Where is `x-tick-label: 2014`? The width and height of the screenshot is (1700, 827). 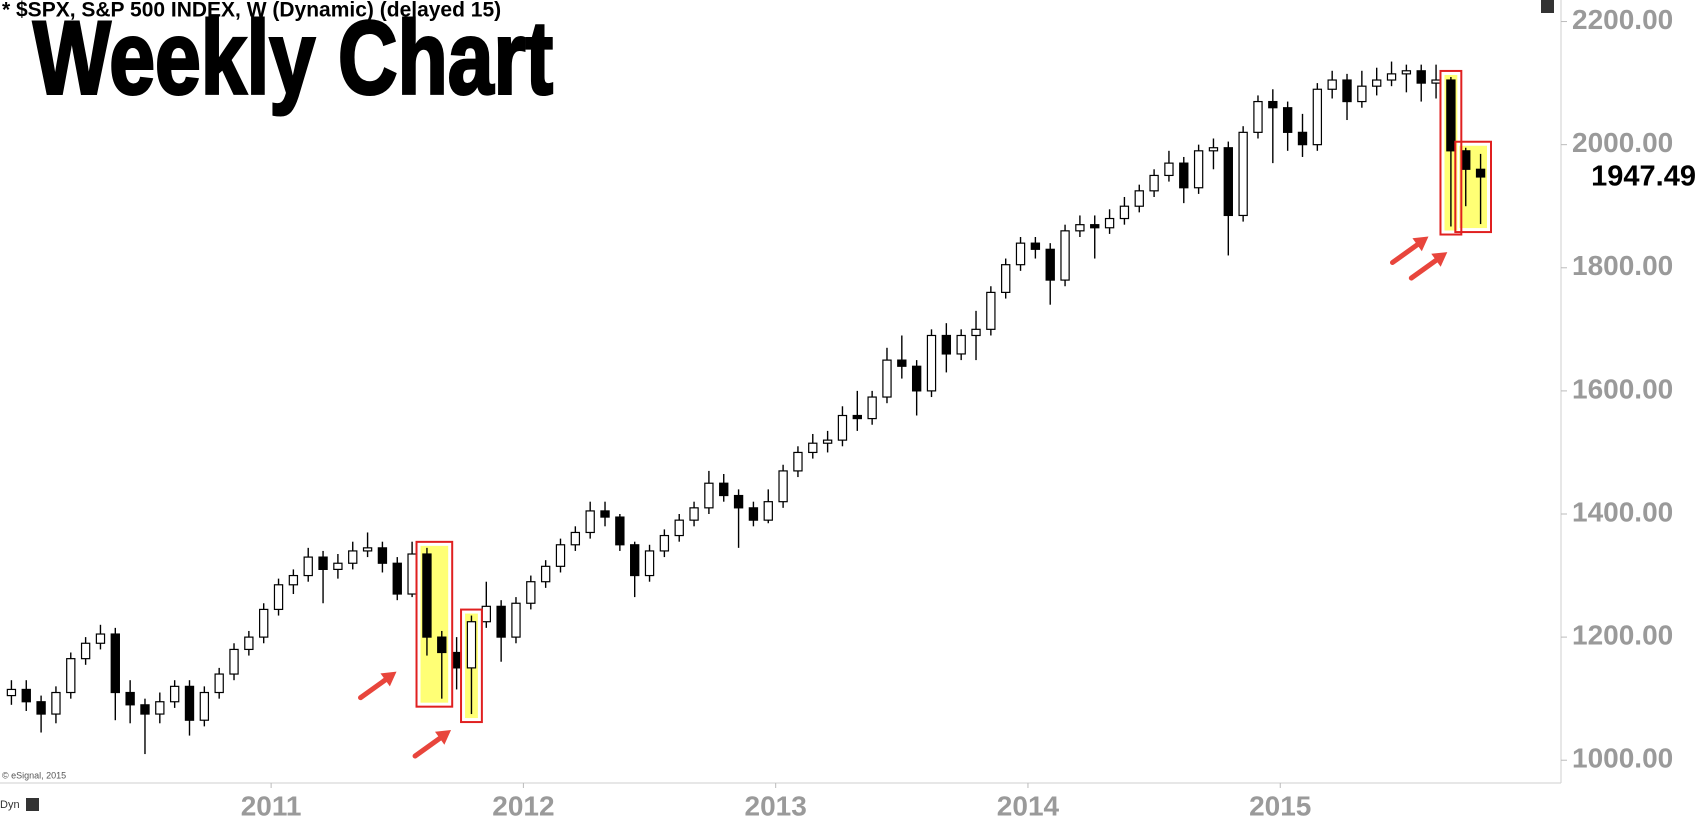
x-tick-label: 2014 is located at coordinates (1028, 805).